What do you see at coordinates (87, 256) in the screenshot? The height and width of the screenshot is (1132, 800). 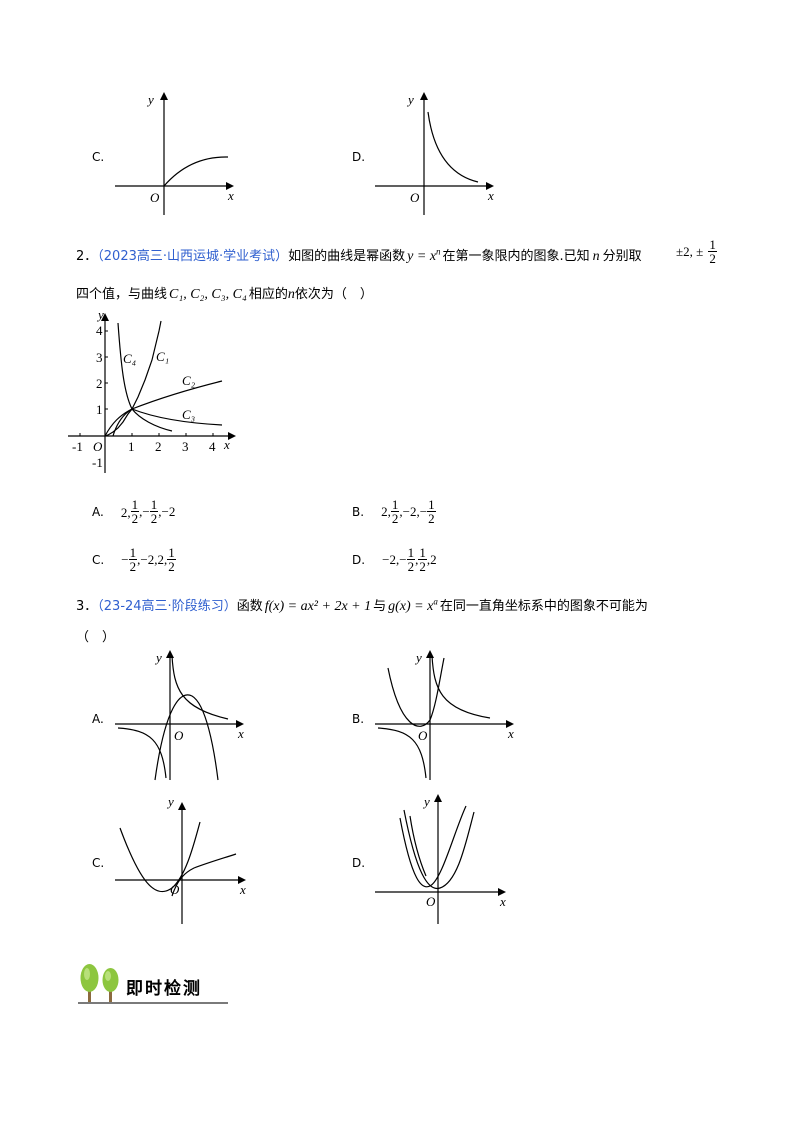 I see `q2-number: 2．` at bounding box center [87, 256].